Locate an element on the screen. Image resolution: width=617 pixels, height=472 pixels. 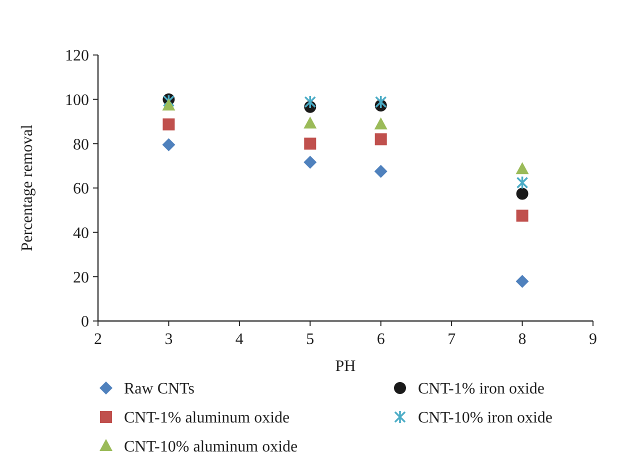
y-tick-label: 60 is located at coordinates (81, 189).